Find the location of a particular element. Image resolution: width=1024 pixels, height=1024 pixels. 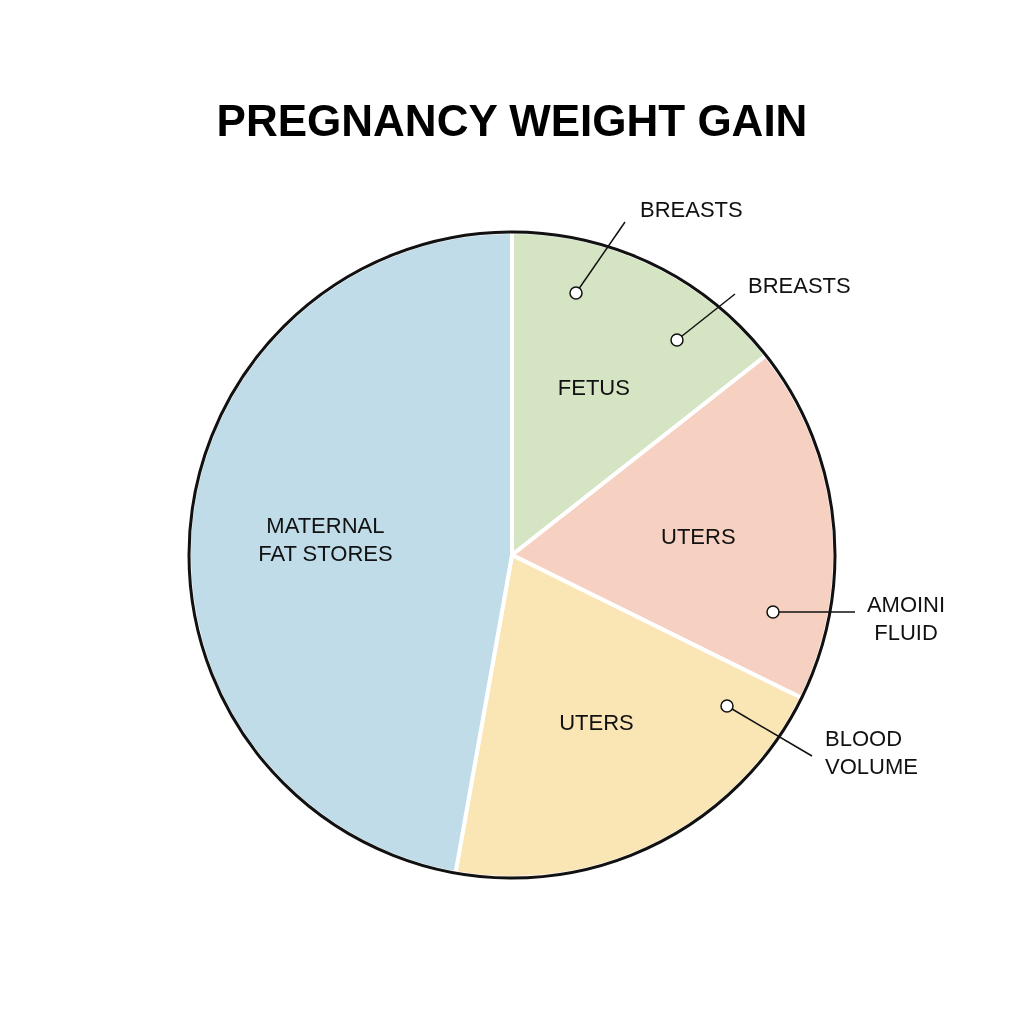

slice-label: FETUS is located at coordinates (593, 387).